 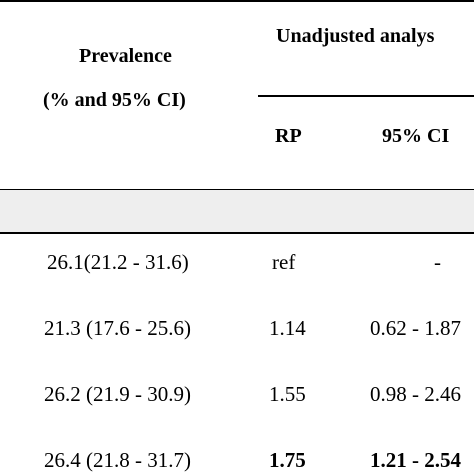 What do you see at coordinates (117, 460) in the screenshot?
I see `table-row-4-prevalence: 26.4 (21.8 - 31.7)` at bounding box center [117, 460].